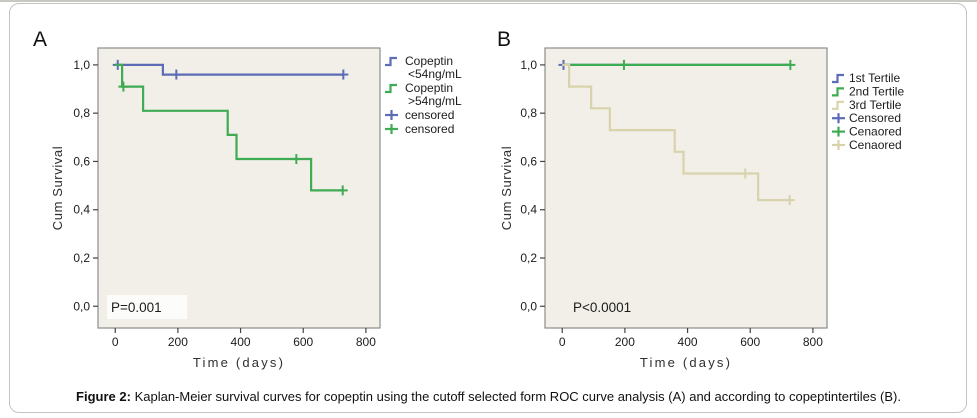  What do you see at coordinates (504, 39) in the screenshot?
I see `panel-letter: B` at bounding box center [504, 39].